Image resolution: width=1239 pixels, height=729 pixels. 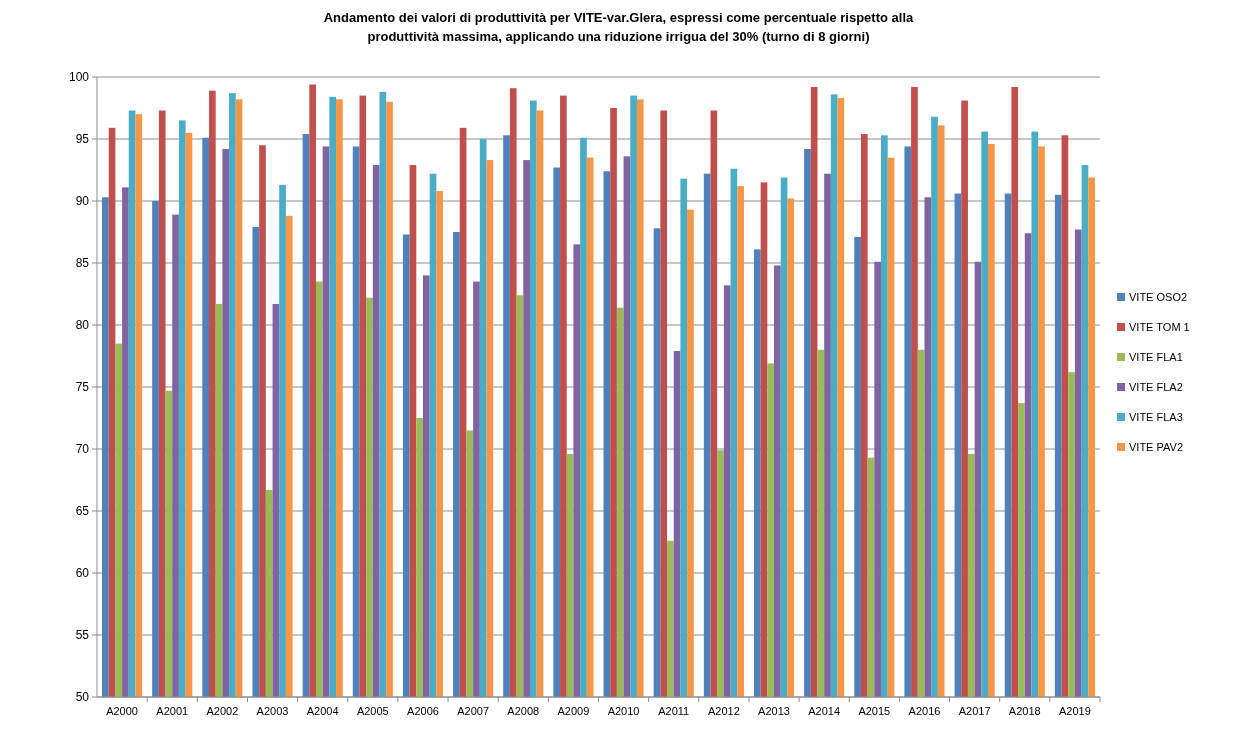 What do you see at coordinates (1024, 711) in the screenshot?
I see `x-tick-label: A2018` at bounding box center [1024, 711].